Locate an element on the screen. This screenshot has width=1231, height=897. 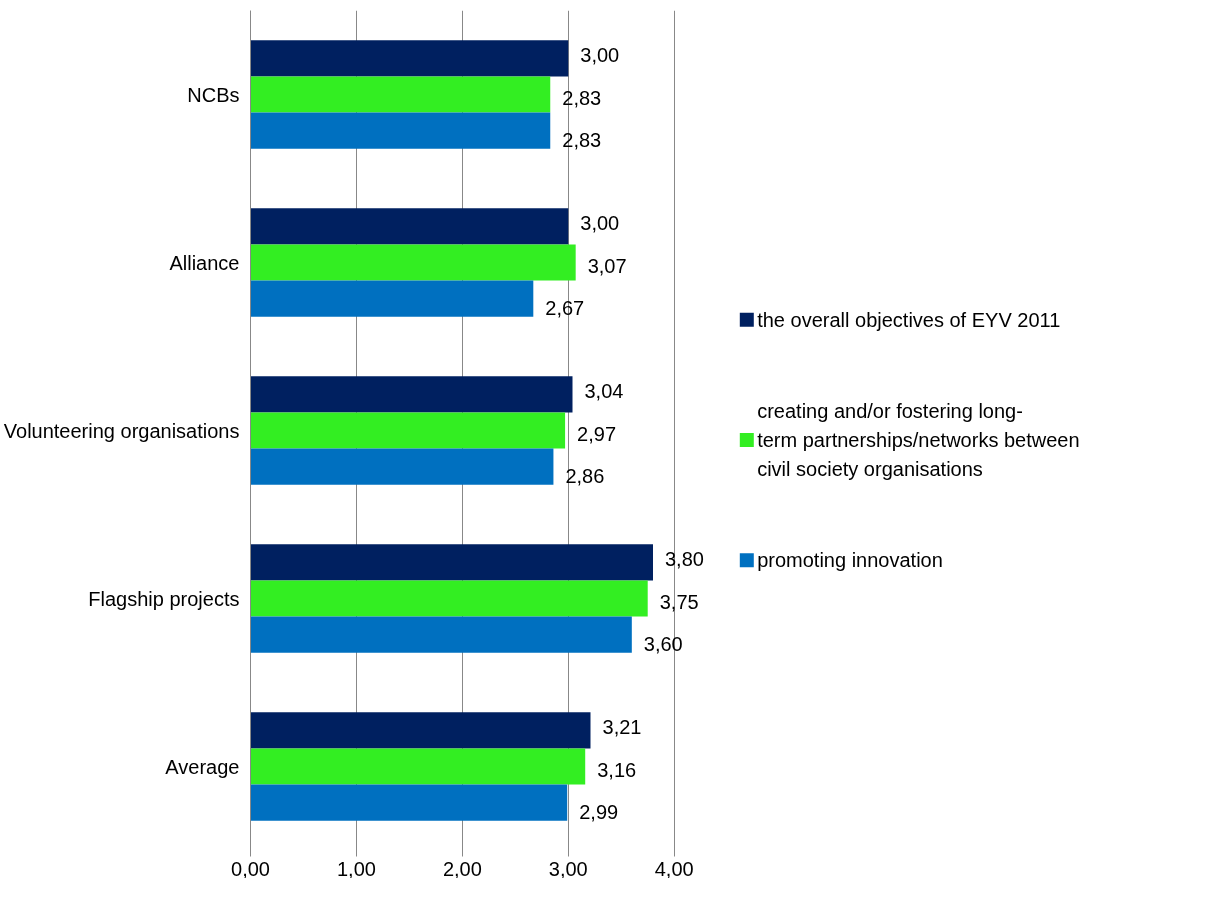
x-tick-label: 3,00 is located at coordinates (568, 868).